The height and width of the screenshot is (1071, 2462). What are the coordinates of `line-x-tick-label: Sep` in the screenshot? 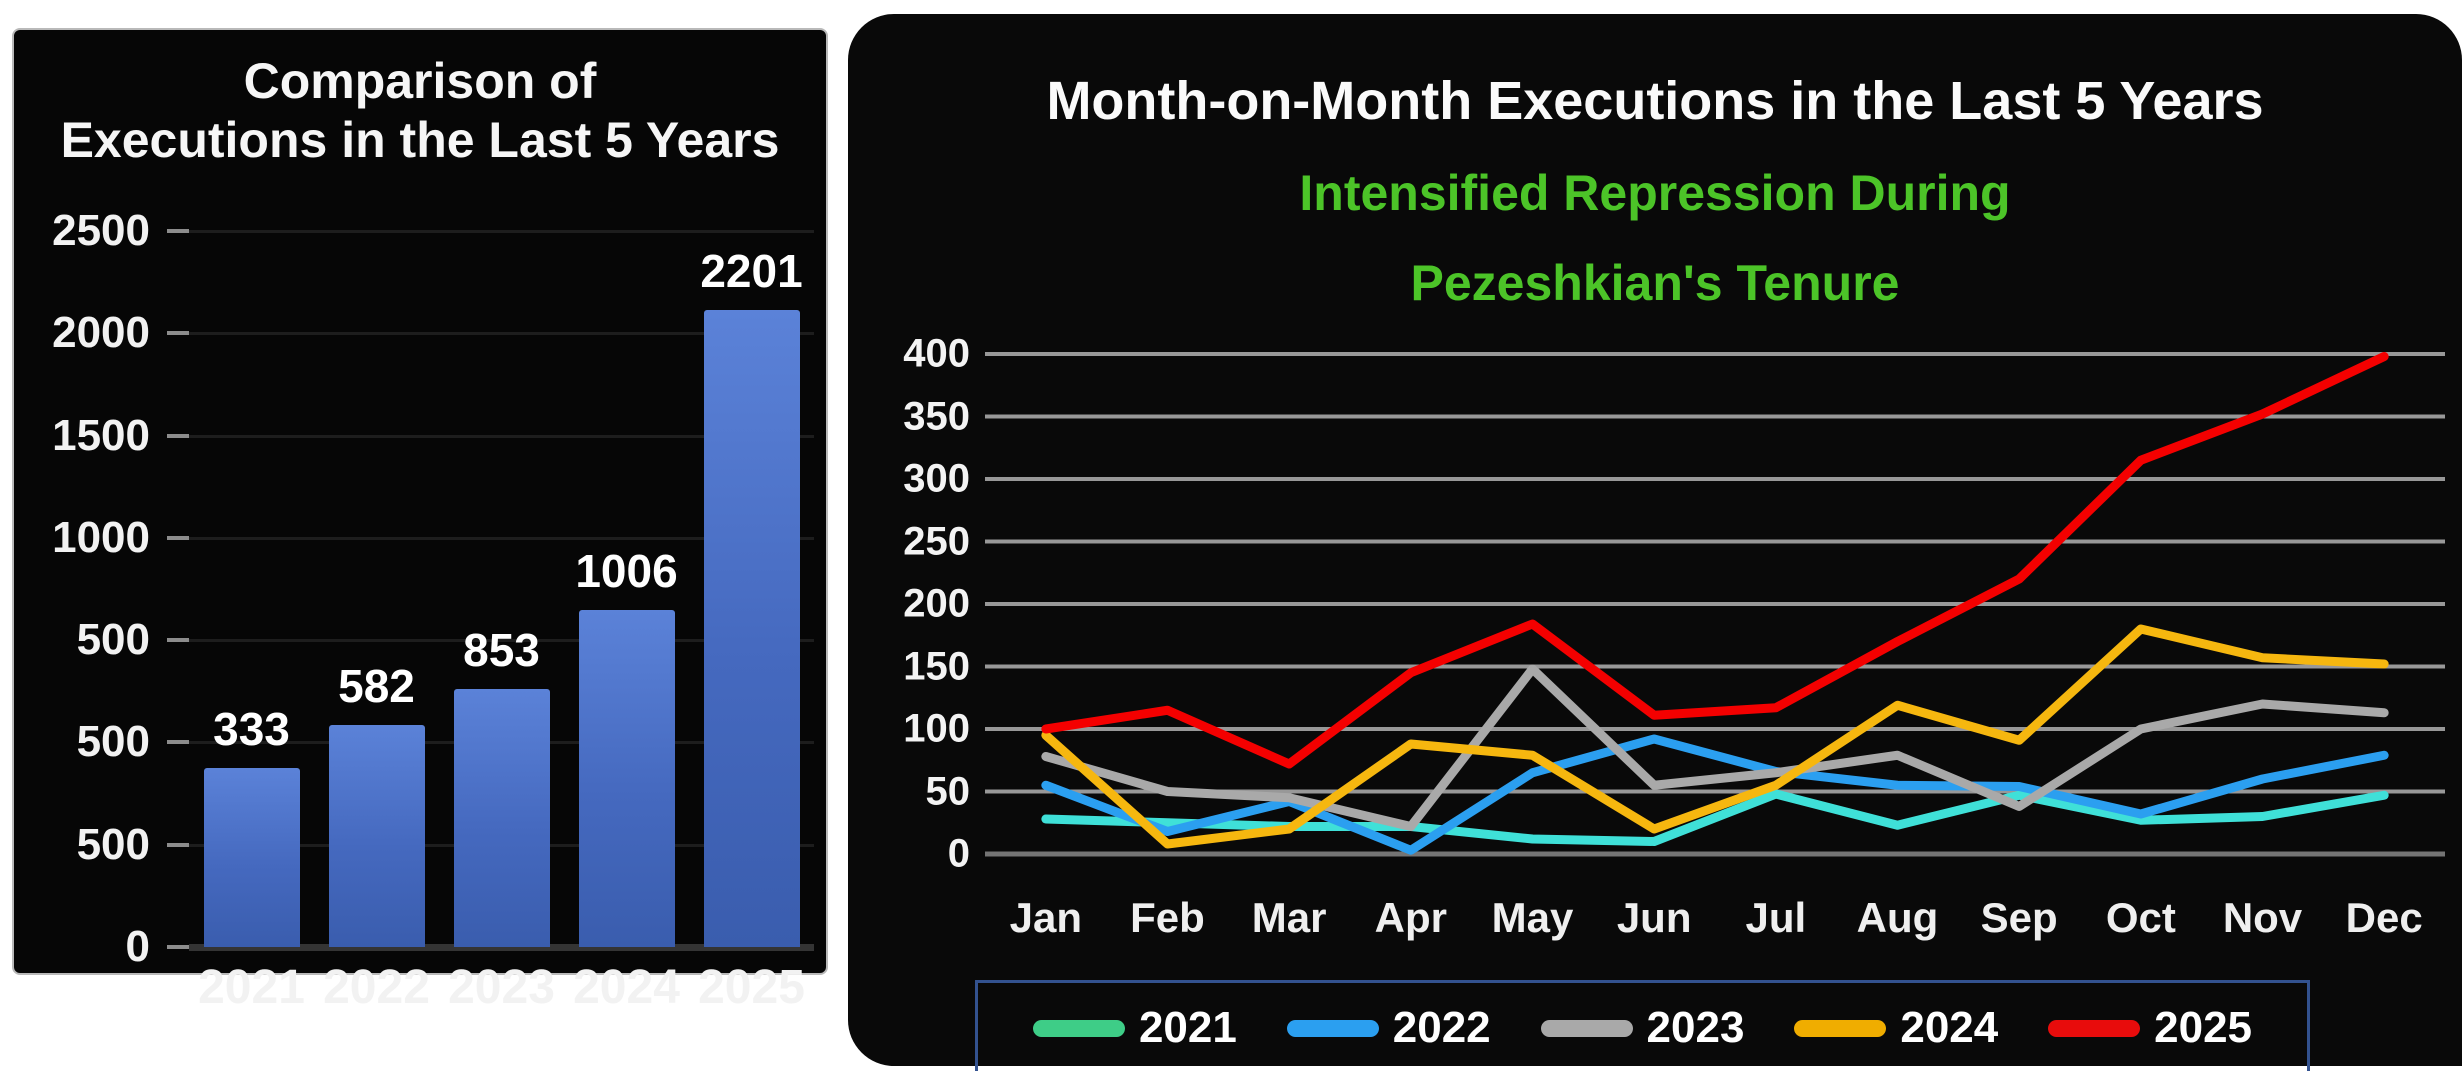 It's located at (2019, 917).